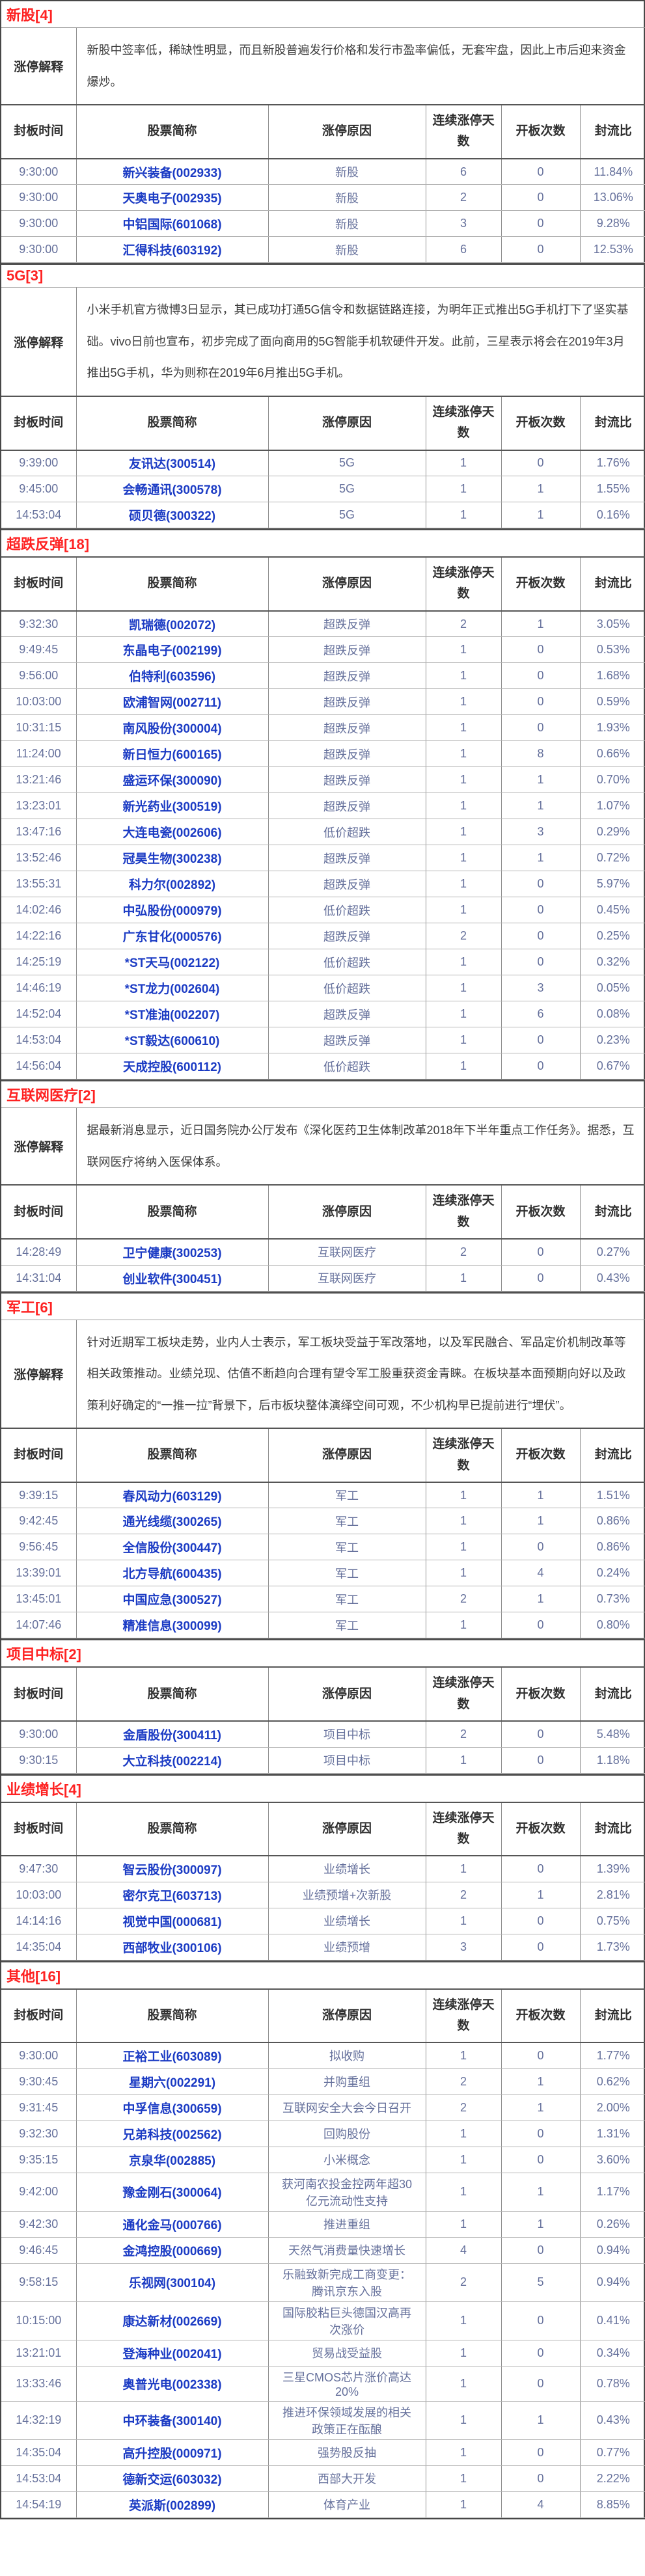  What do you see at coordinates (172, 2055) in the screenshot?
I see `stock-link: 正裕工业(603089)` at bounding box center [172, 2055].